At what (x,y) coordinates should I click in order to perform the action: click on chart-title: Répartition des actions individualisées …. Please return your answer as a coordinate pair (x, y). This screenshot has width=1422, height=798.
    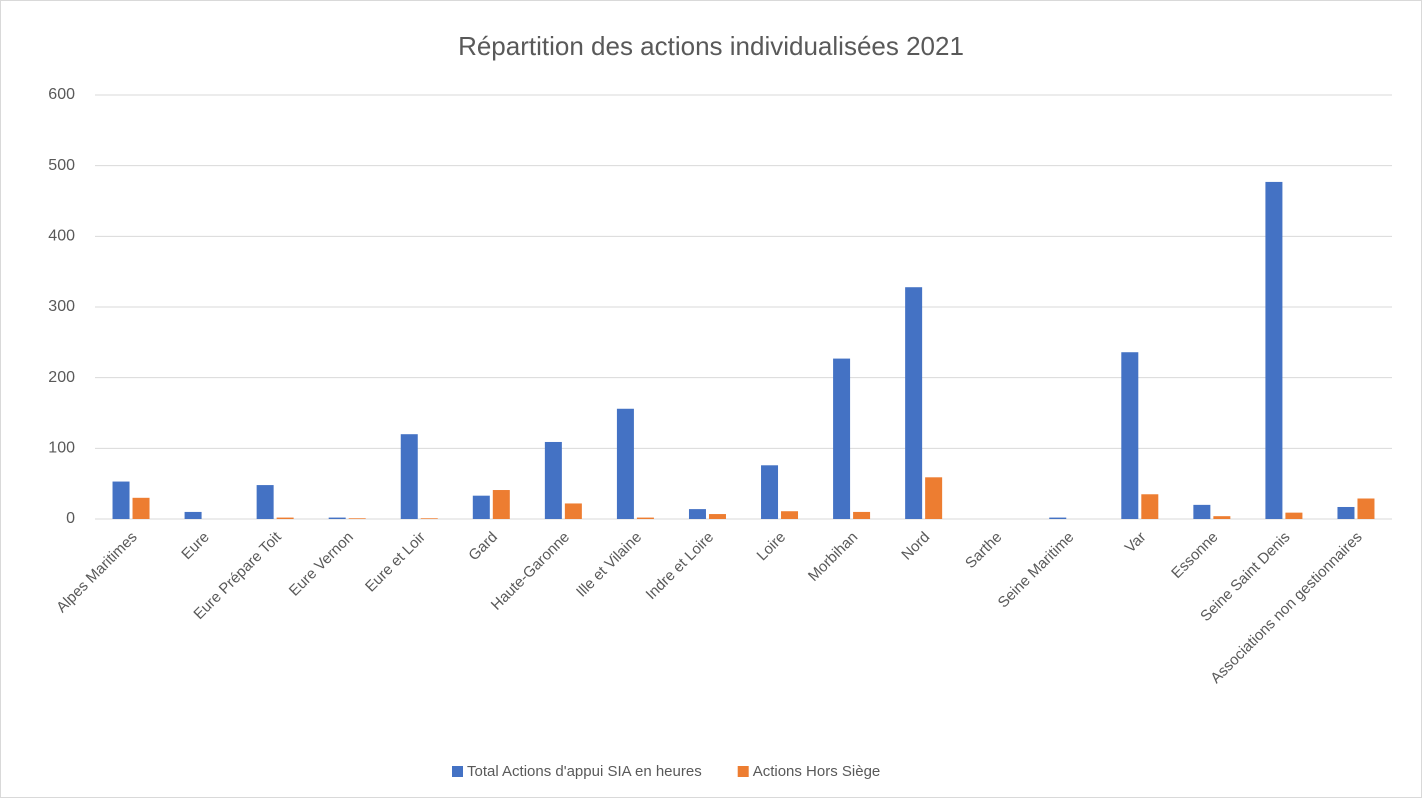
    Looking at the image, I should click on (711, 46).